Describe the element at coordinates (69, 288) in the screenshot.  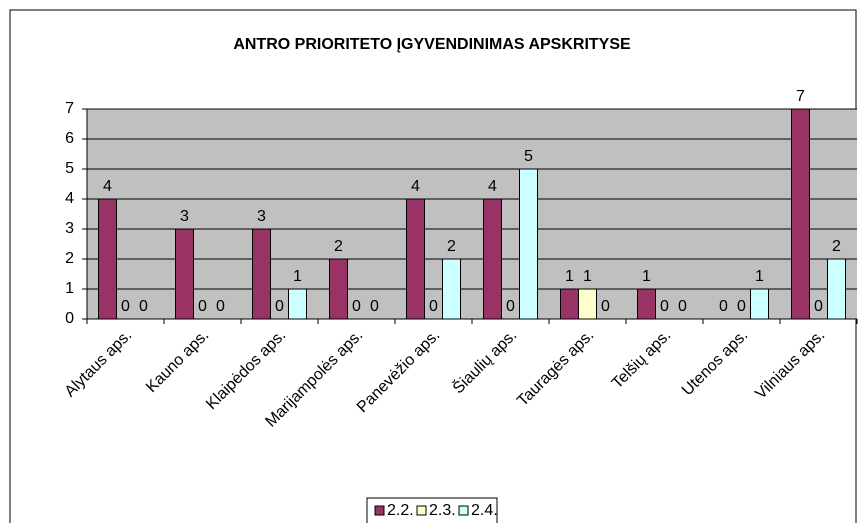
I see `y-tick-label: 1` at that location.